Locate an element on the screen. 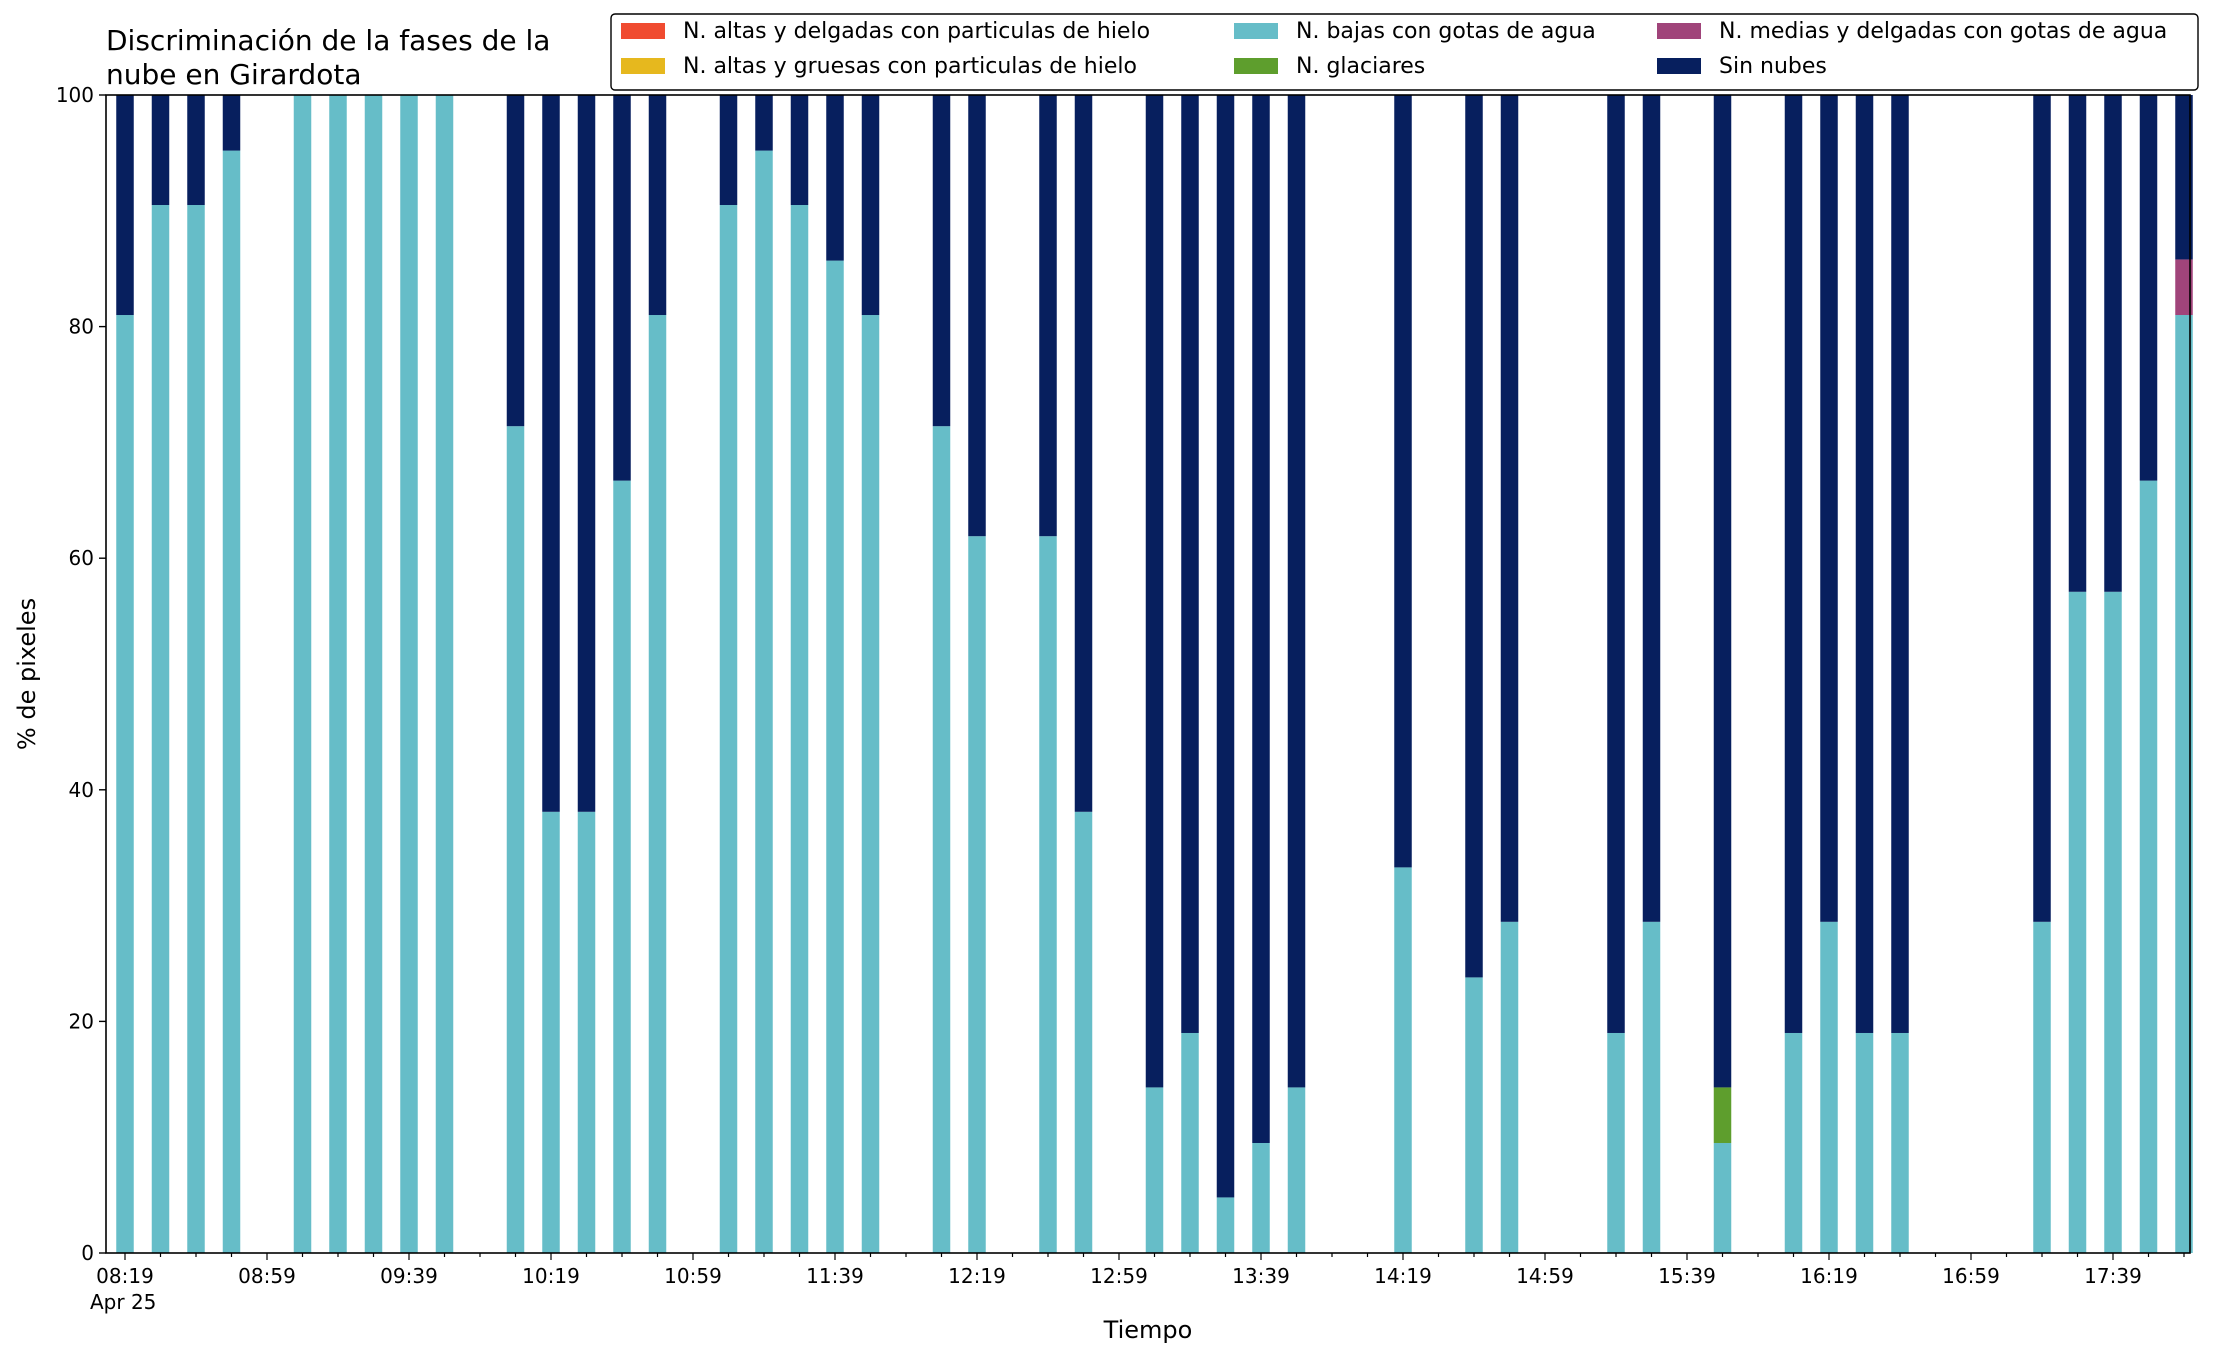 This screenshot has height=1355, width=2216. x-tick-label: 14:59 is located at coordinates (1545, 1276).